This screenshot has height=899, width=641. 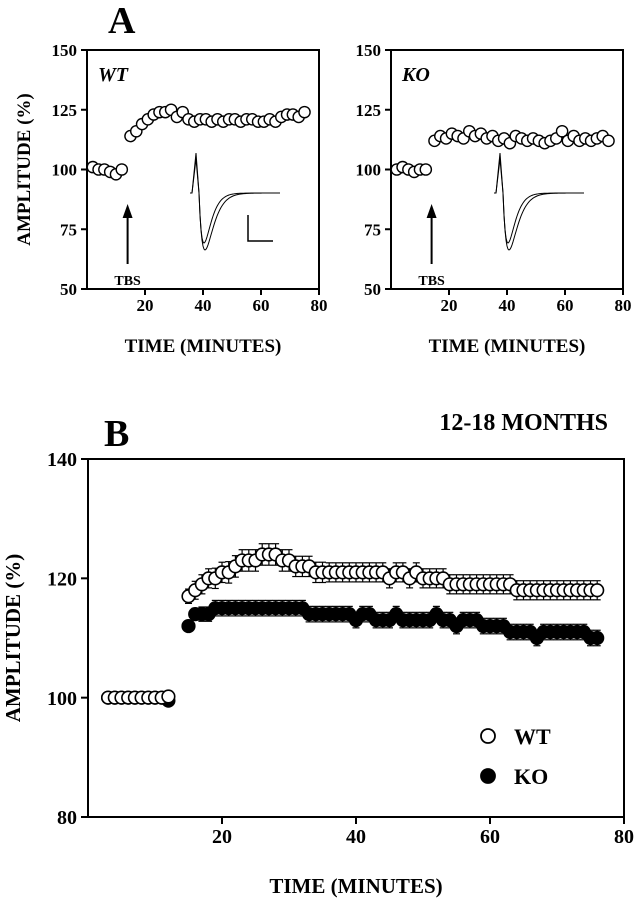 What do you see at coordinates (122, 21) in the screenshot?
I see `panel-letter-a: A` at bounding box center [122, 21].